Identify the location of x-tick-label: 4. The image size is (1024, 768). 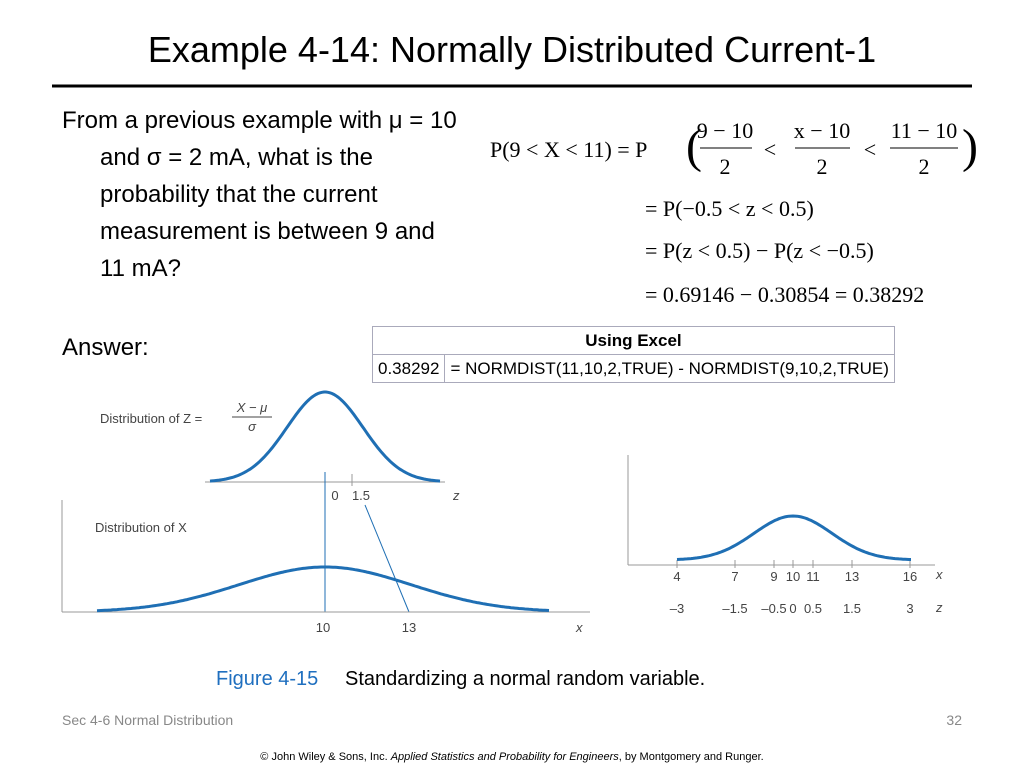
(676, 576).